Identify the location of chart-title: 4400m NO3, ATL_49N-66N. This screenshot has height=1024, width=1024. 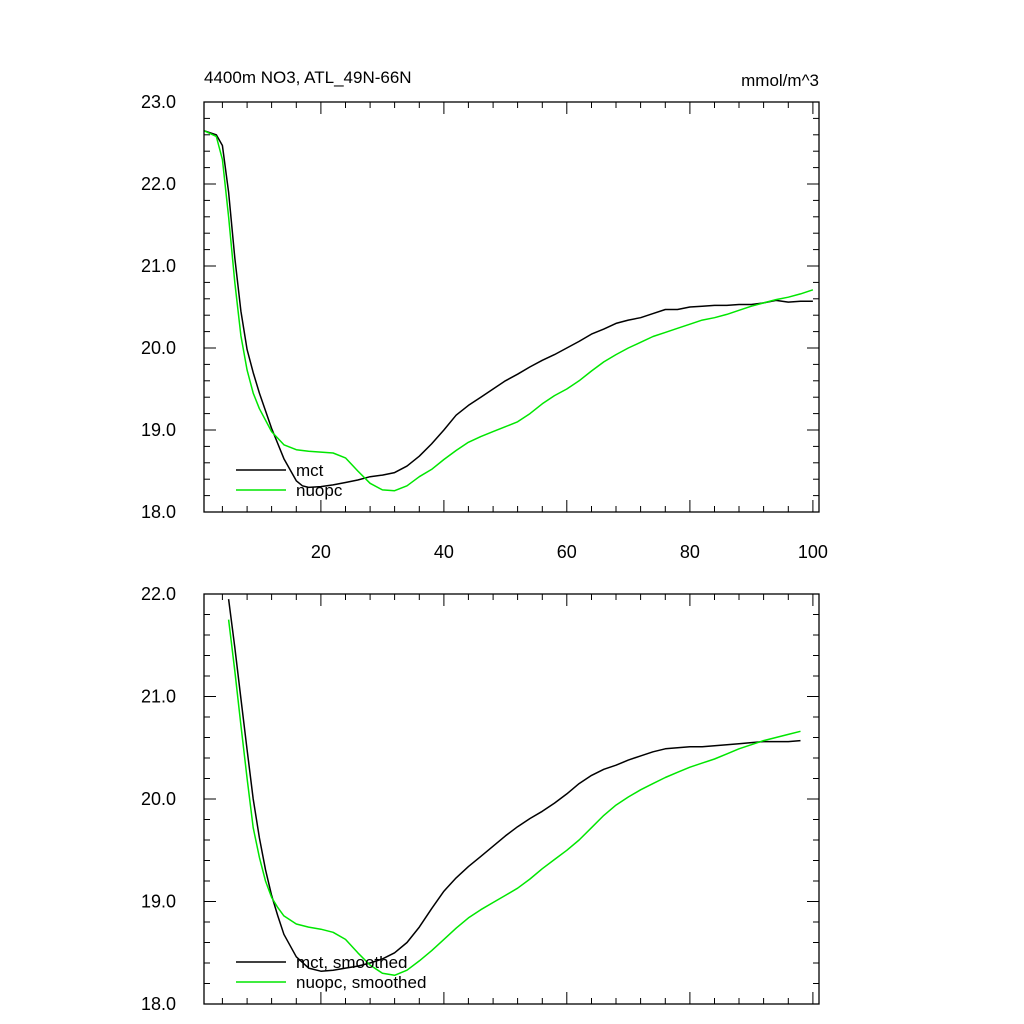
(308, 77).